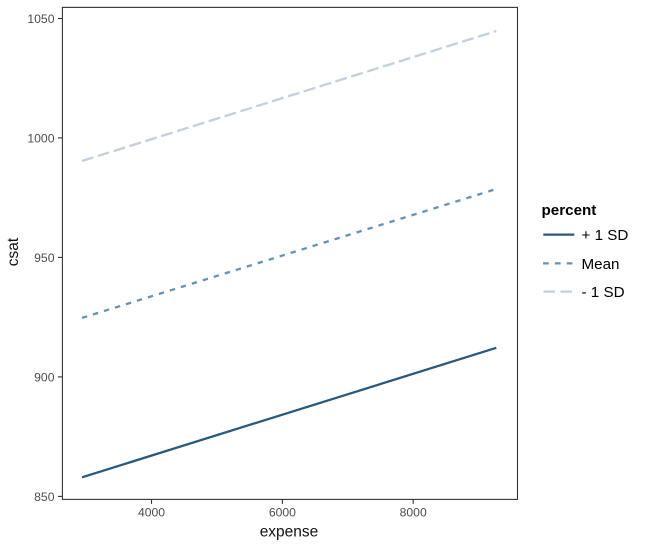 The height and width of the screenshot is (547, 645). Describe the element at coordinates (282, 513) in the screenshot. I see `svg-text: 6000` at that location.